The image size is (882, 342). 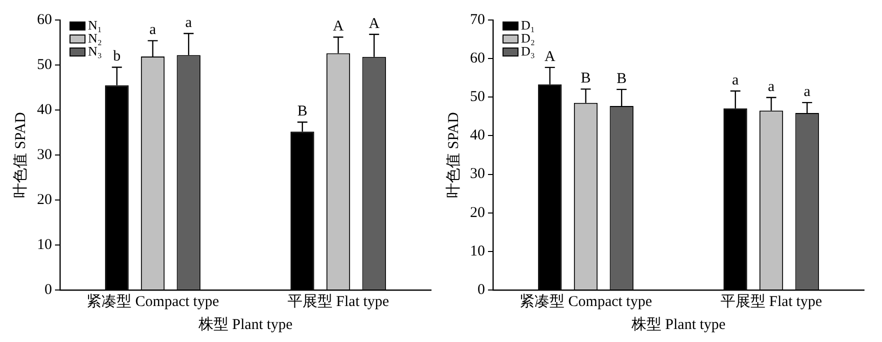 I want to click on legend-label: N₁, so click(x=95, y=24).